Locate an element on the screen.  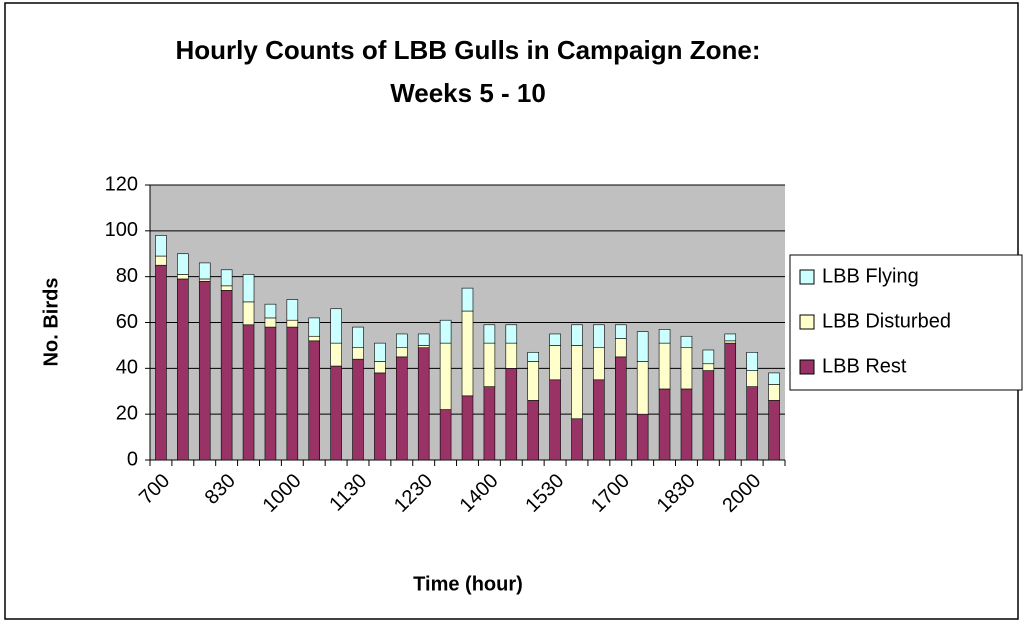
y-tick-label: 100 is located at coordinates (121, 230).